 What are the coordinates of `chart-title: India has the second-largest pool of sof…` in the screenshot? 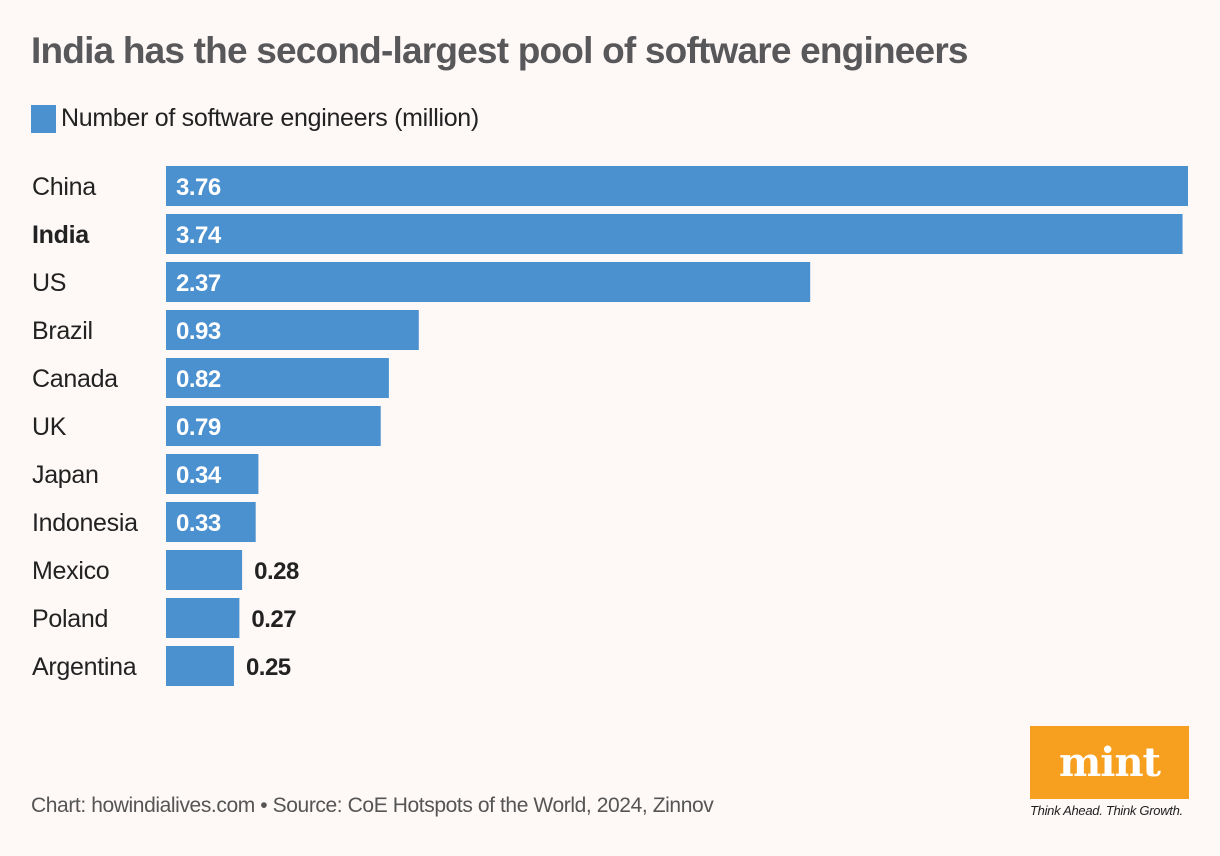 It's located at (500, 50).